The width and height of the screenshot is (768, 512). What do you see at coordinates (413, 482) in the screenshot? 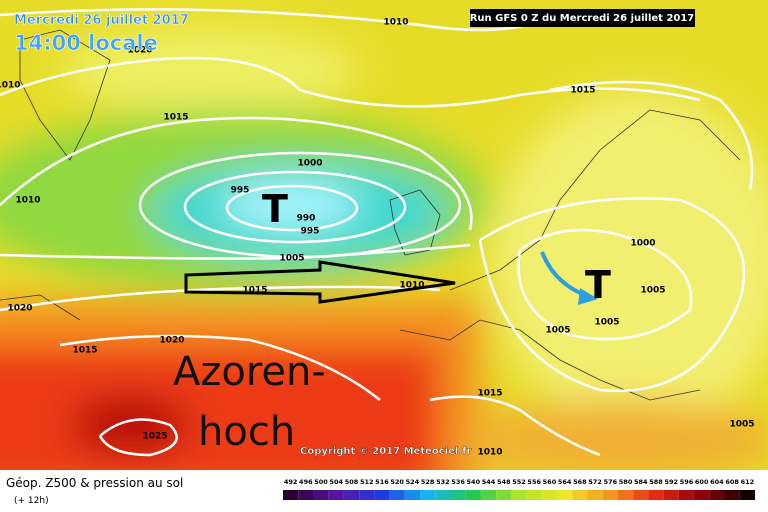
I see `scale-label: 524` at bounding box center [413, 482].